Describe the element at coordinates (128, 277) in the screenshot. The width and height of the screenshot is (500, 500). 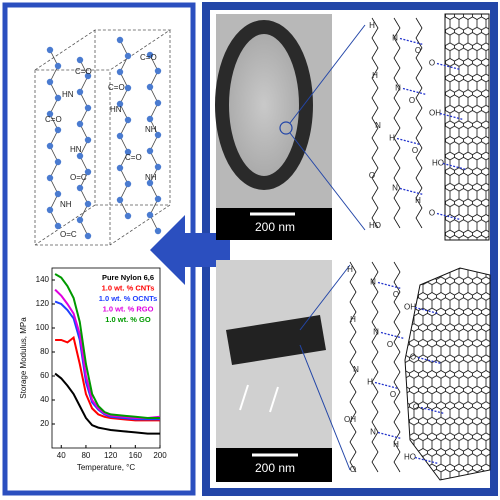
I see `legend-entry: Pure Nylon 6,6` at that location.